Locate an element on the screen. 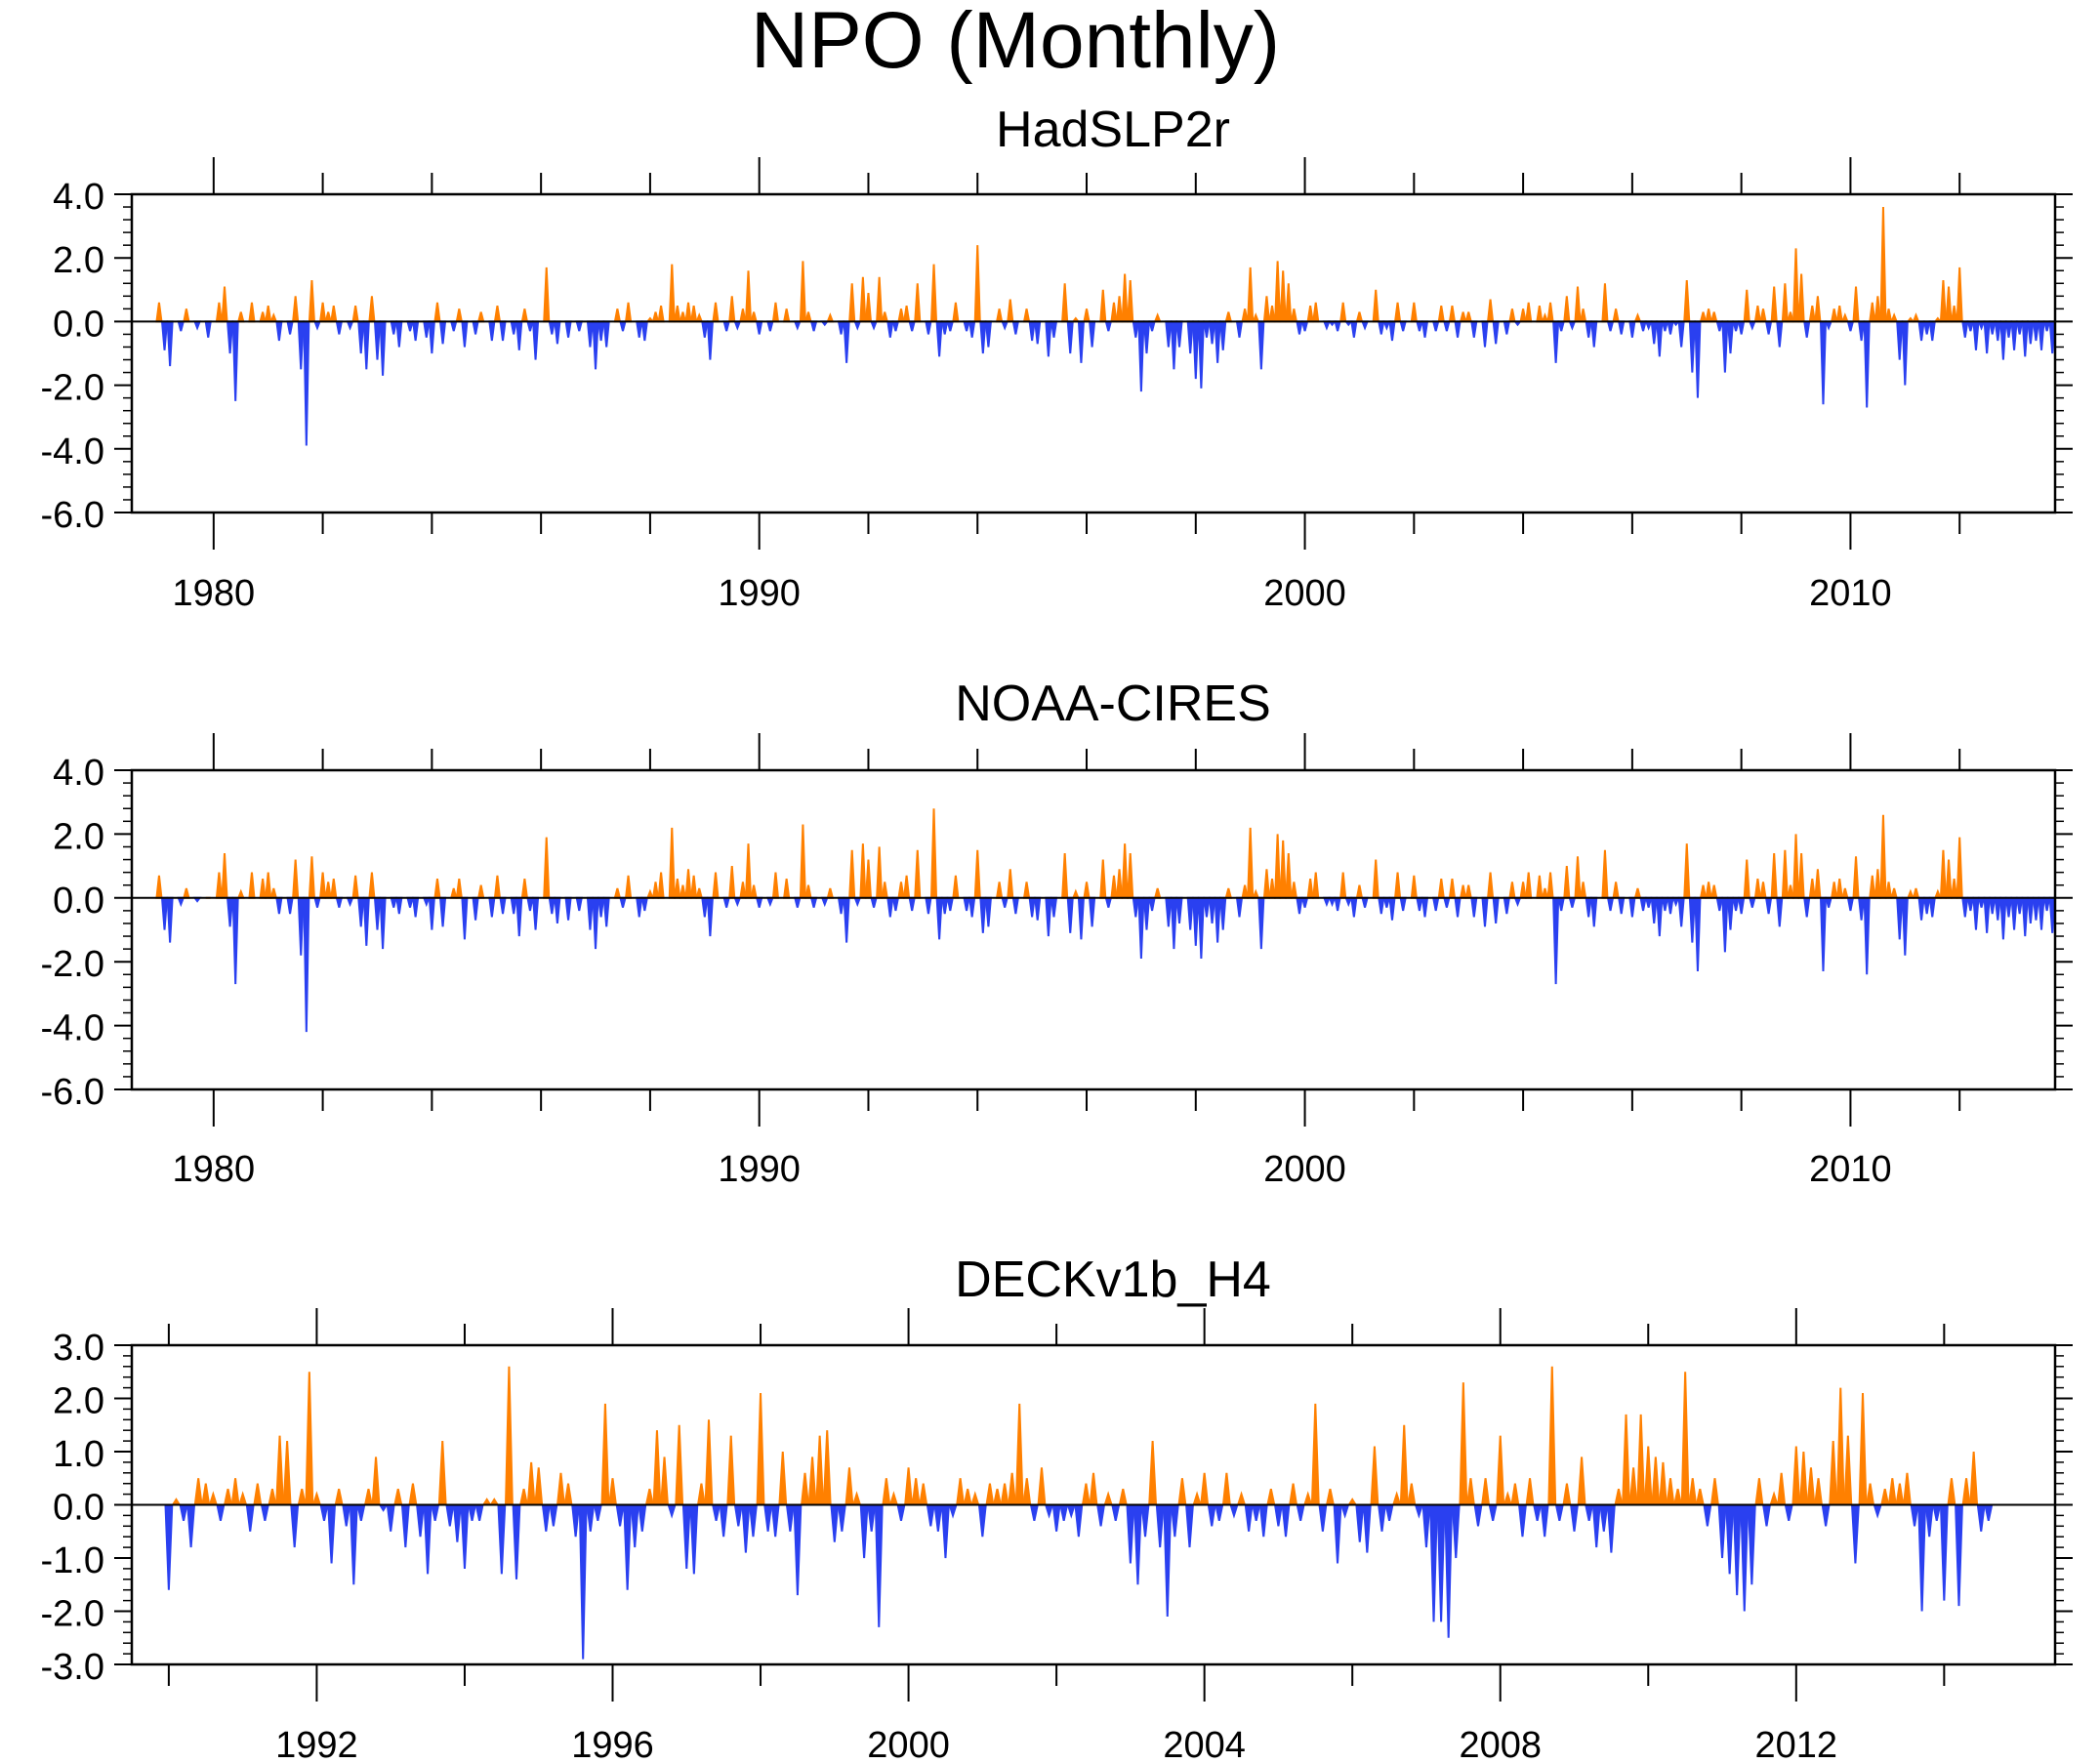 This screenshot has height=1764, width=2100. panel-title: HadSLP2r is located at coordinates (1113, 130).